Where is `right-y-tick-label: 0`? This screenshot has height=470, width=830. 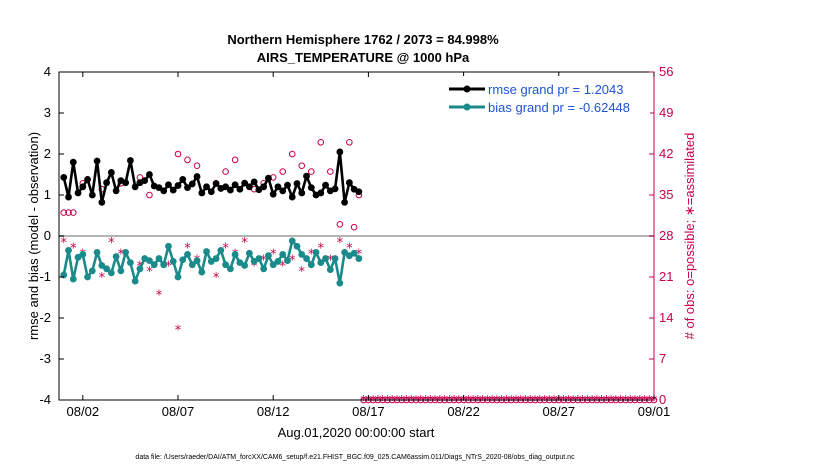
right-y-tick-label: 0 is located at coordinates (662, 399).